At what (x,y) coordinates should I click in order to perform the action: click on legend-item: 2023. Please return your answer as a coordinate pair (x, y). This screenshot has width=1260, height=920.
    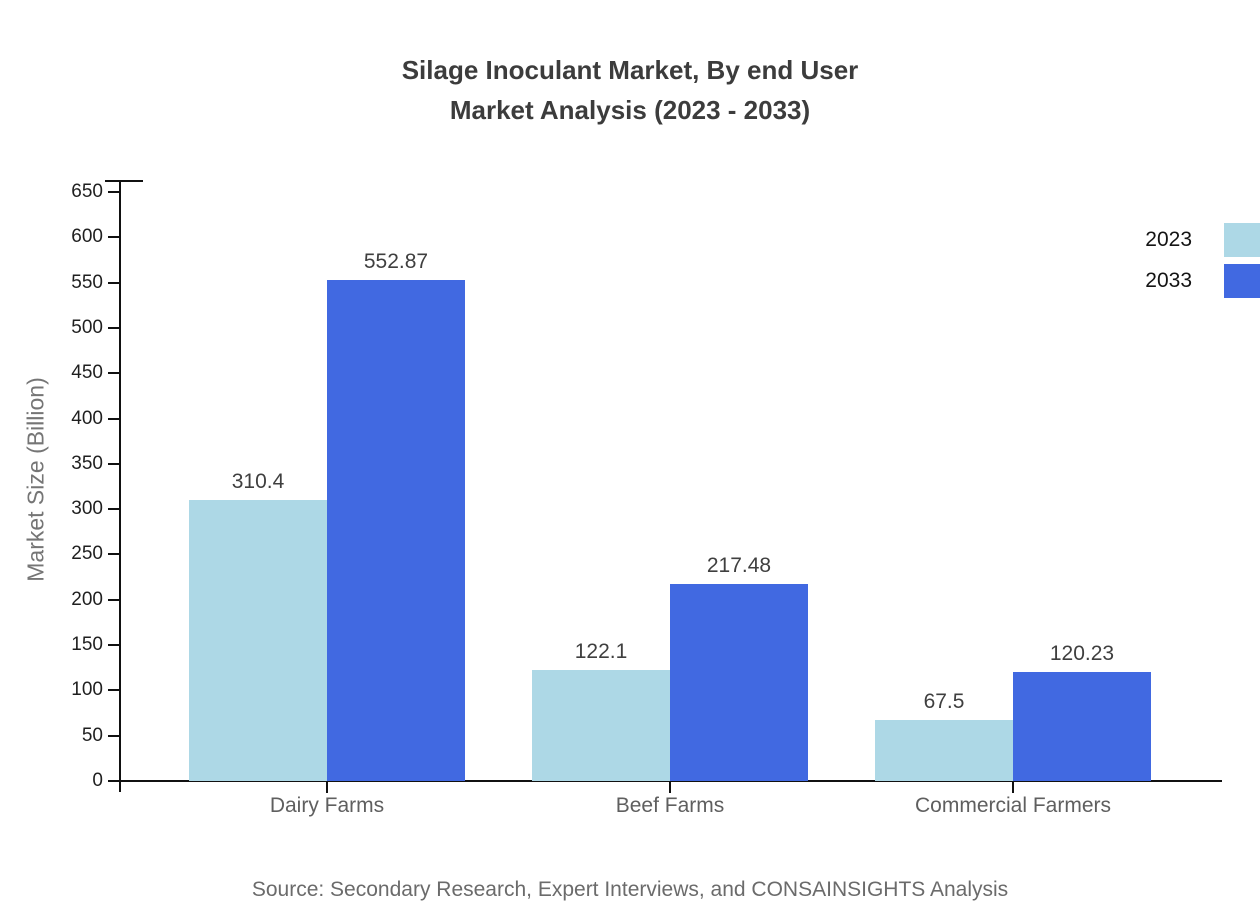
    Looking at the image, I should click on (1202, 239).